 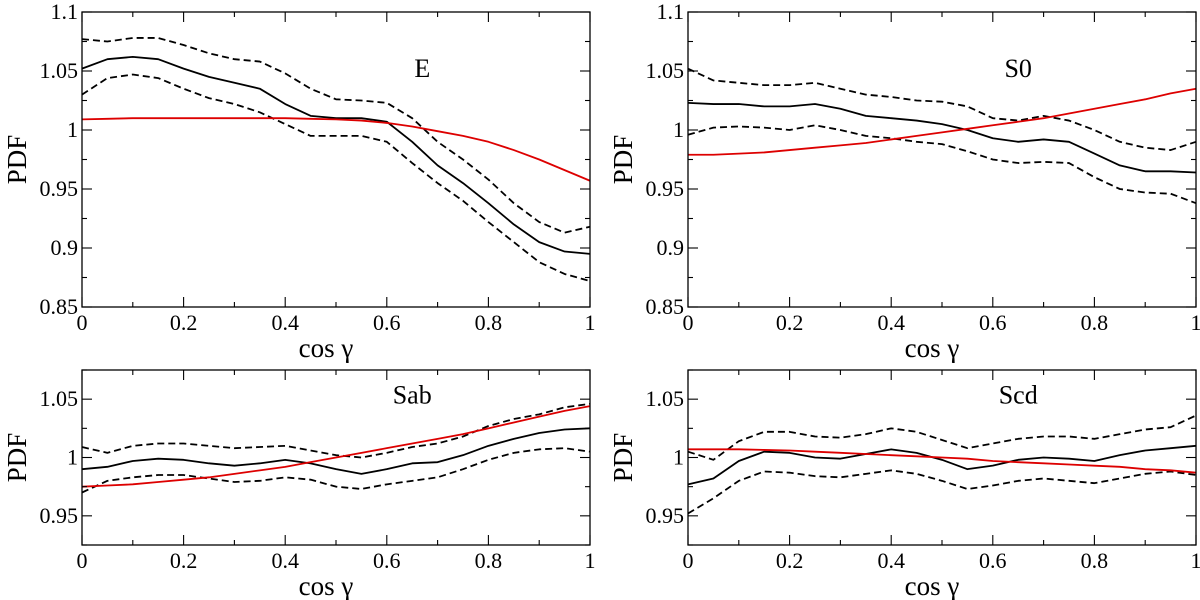 I want to click on panel-label: S0, so click(x=1017, y=68).